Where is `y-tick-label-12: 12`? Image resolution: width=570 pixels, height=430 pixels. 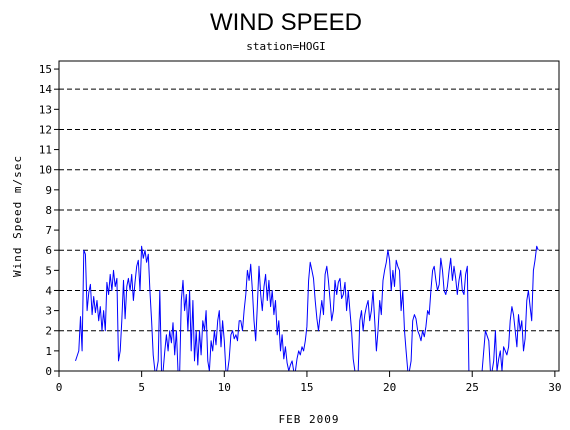
y-tick-label-12: 12 is located at coordinates (45, 129).